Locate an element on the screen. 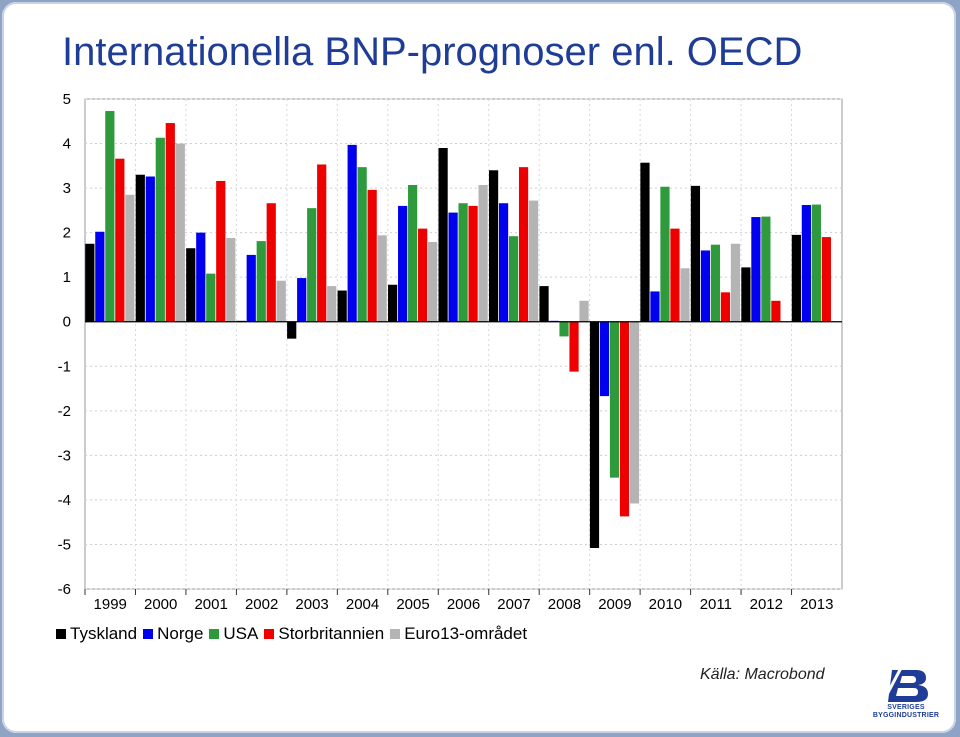  legend-label: Norge is located at coordinates (180, 633).